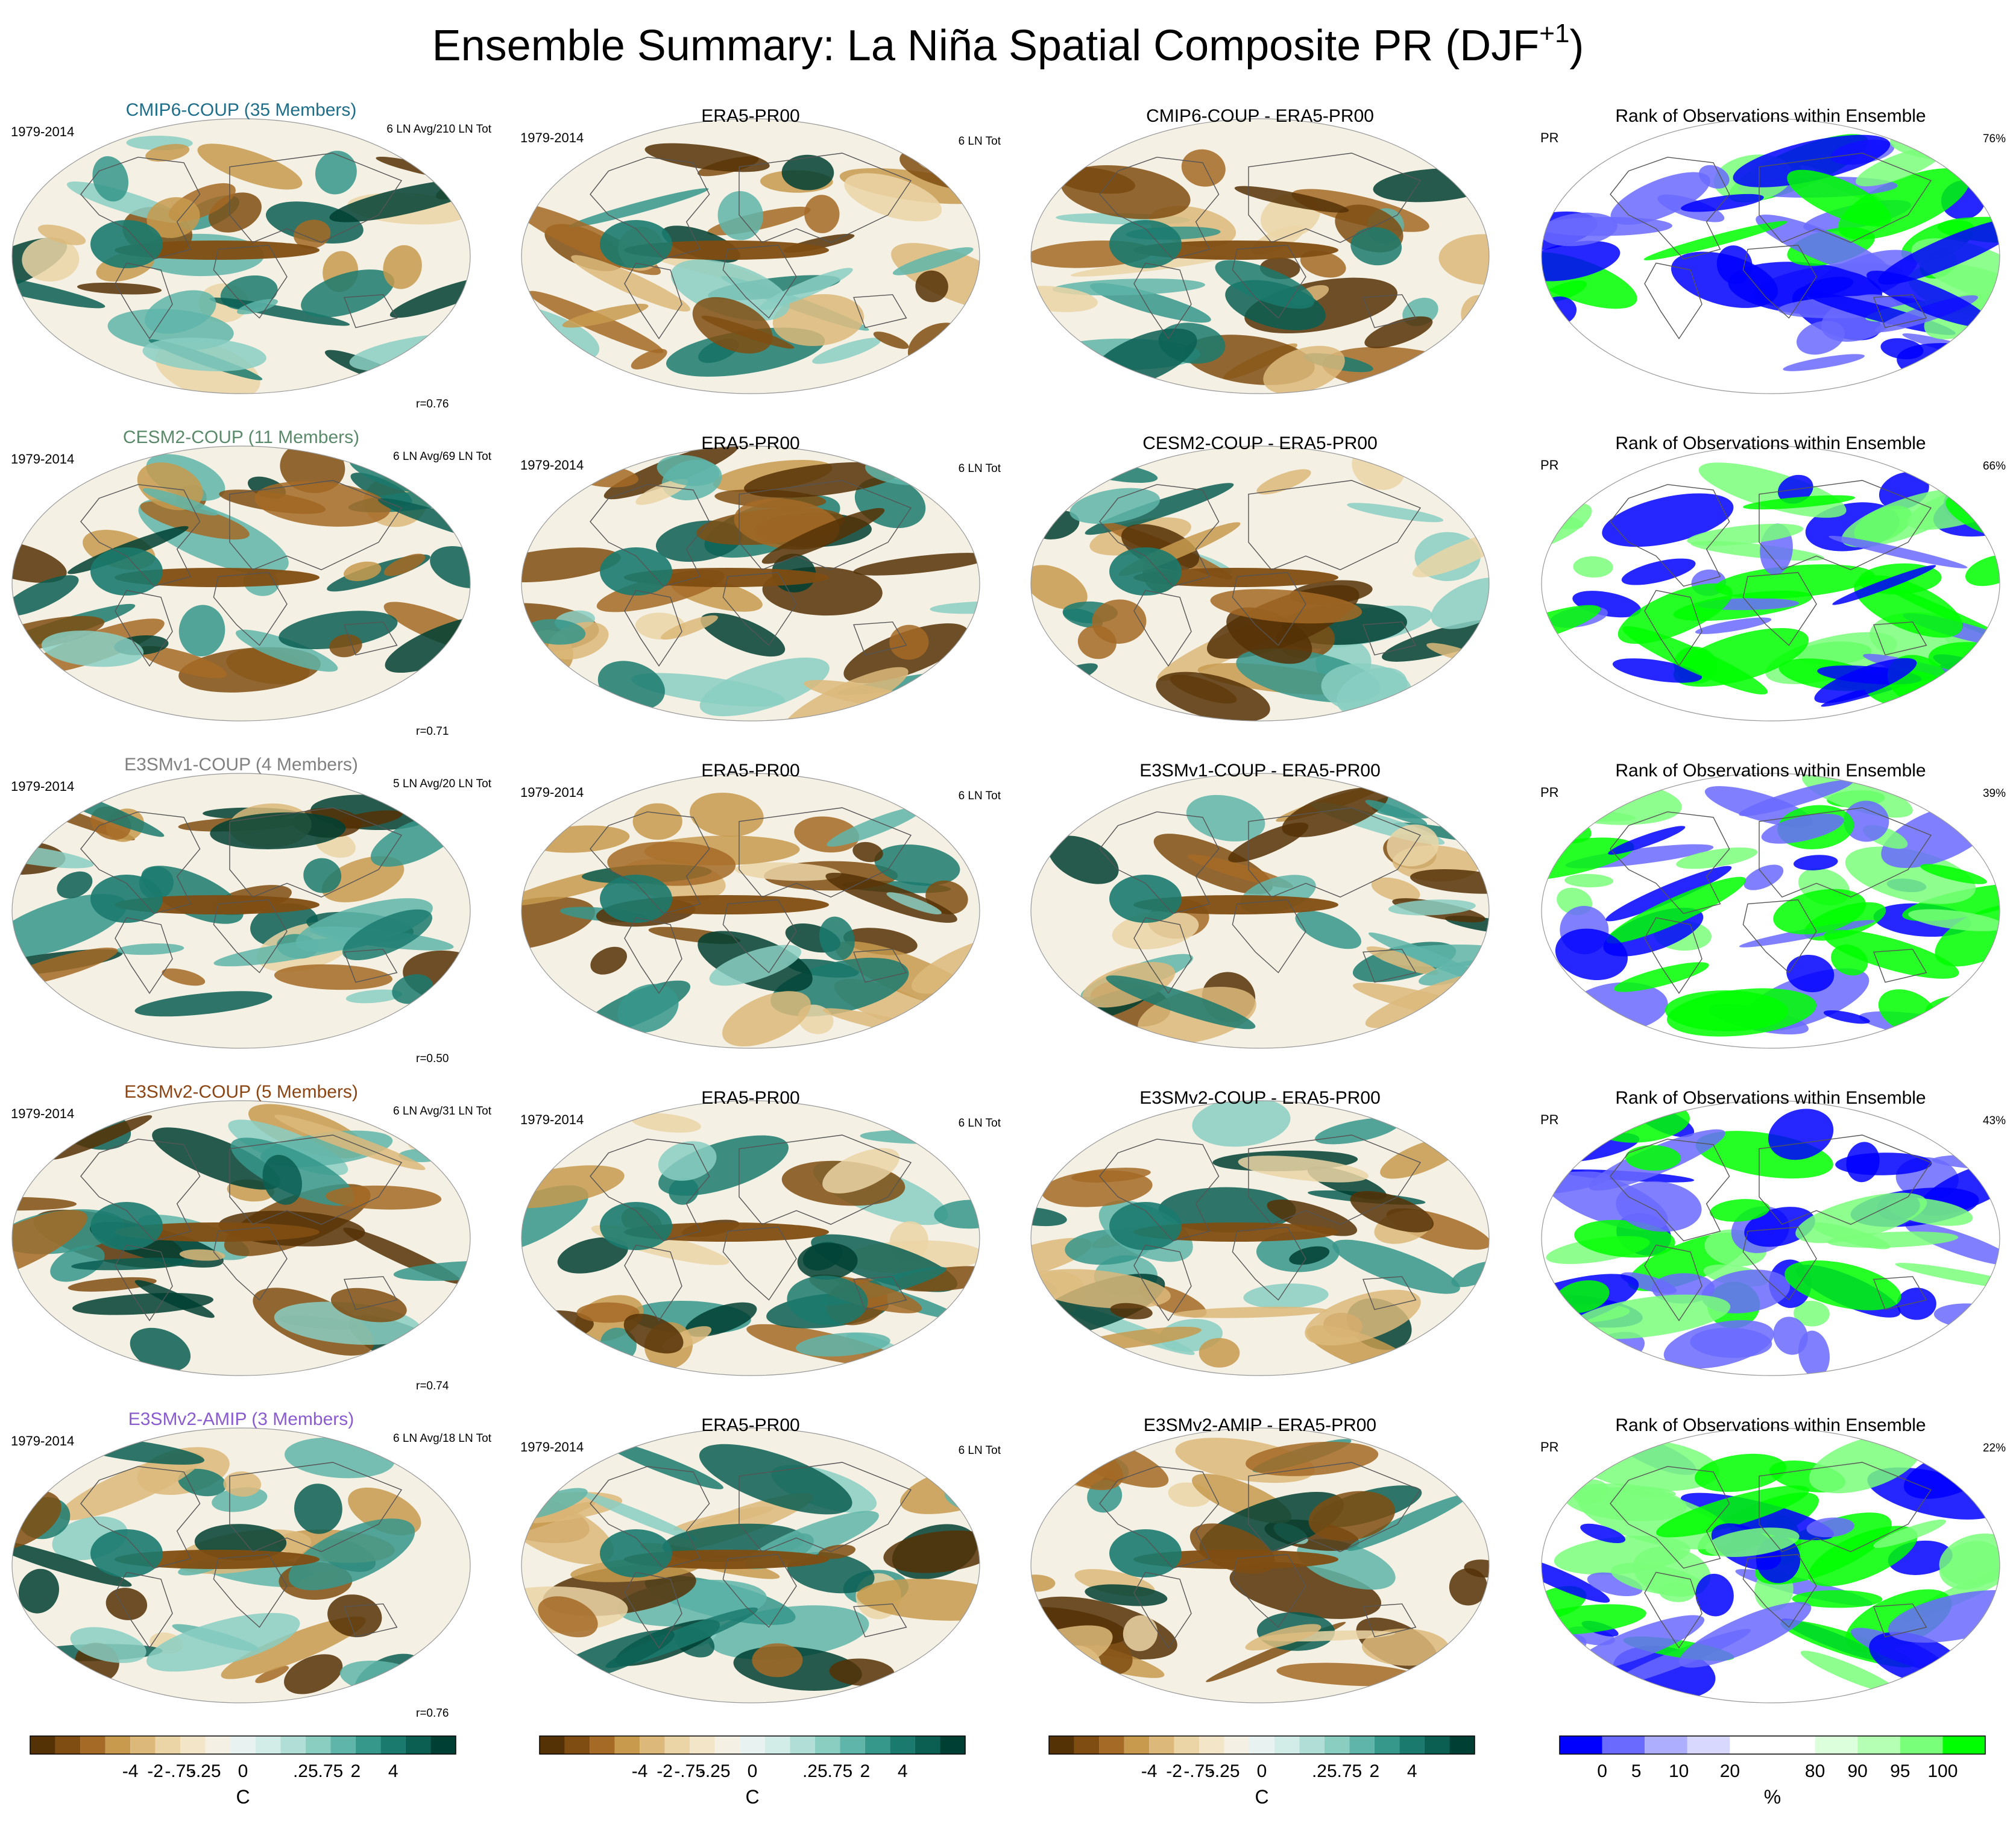  What do you see at coordinates (241, 765) in the screenshot?
I see `panel-title: E3SMv1-COUP (4 Members)` at bounding box center [241, 765].